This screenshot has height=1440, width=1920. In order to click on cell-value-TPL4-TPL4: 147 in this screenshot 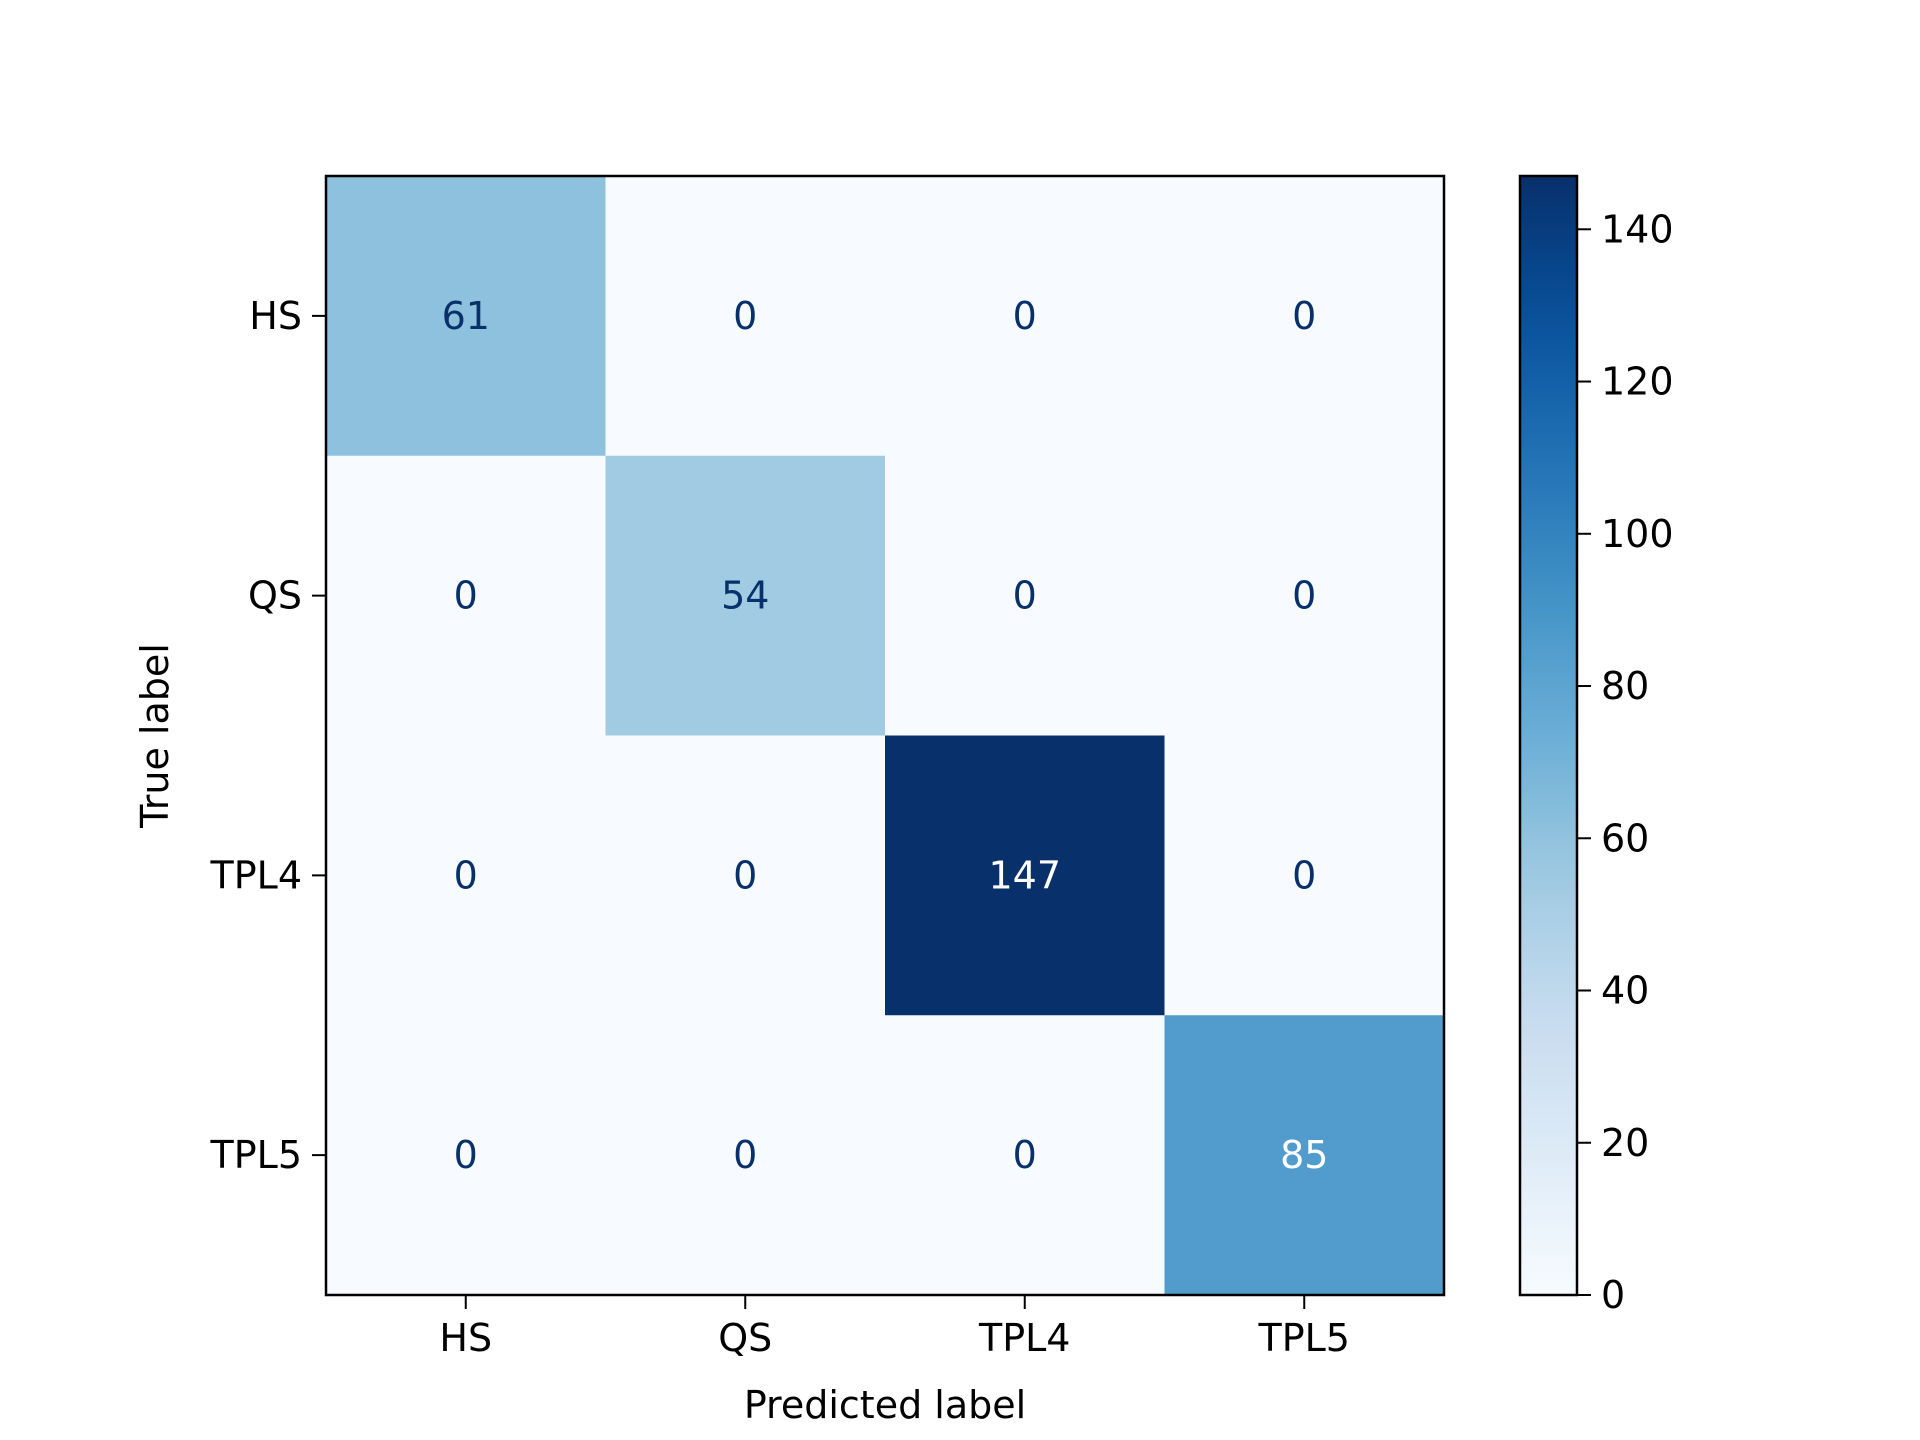, I will do `click(1024, 875)`.